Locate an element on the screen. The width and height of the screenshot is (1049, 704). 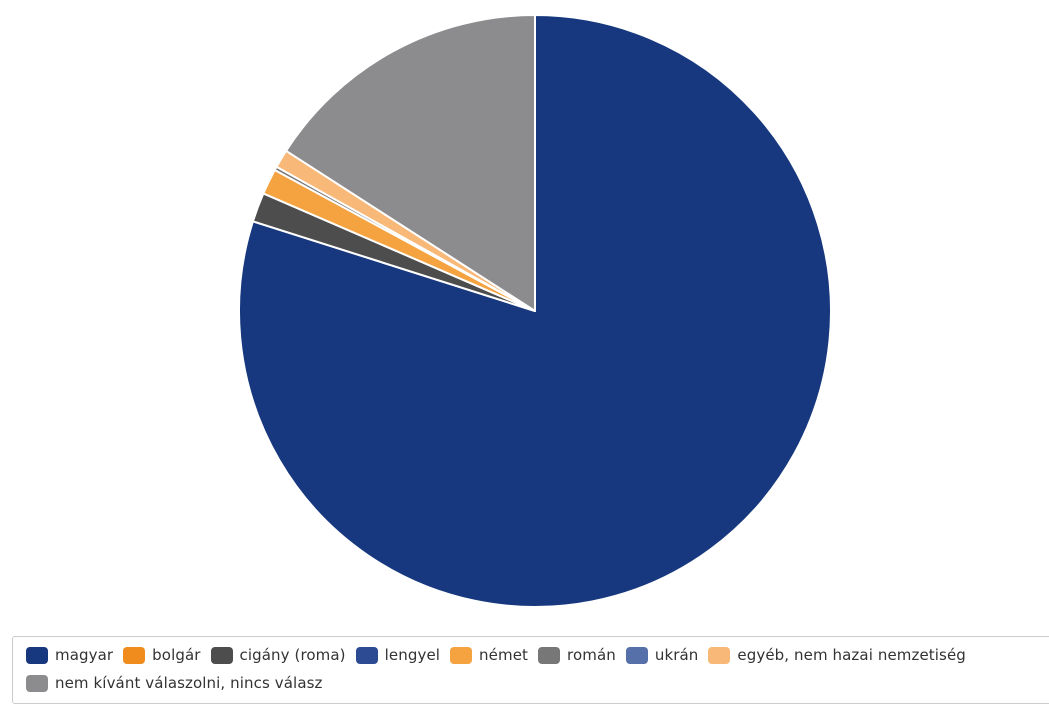
legend-item: bolgár is located at coordinates (161, 655).